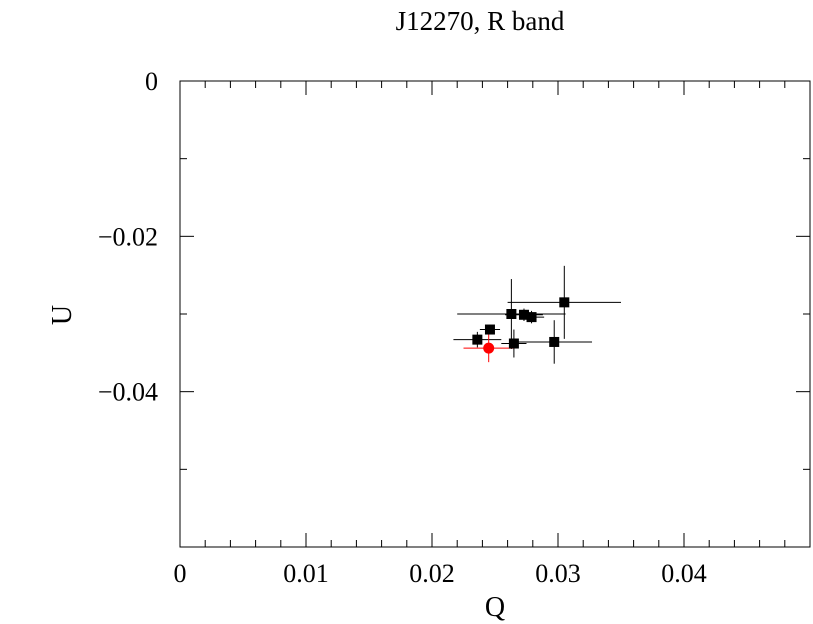 Image resolution: width=813 pixels, height=624 pixels. What do you see at coordinates (432, 573) in the screenshot?
I see `x-tick-label: 0.02` at bounding box center [432, 573].